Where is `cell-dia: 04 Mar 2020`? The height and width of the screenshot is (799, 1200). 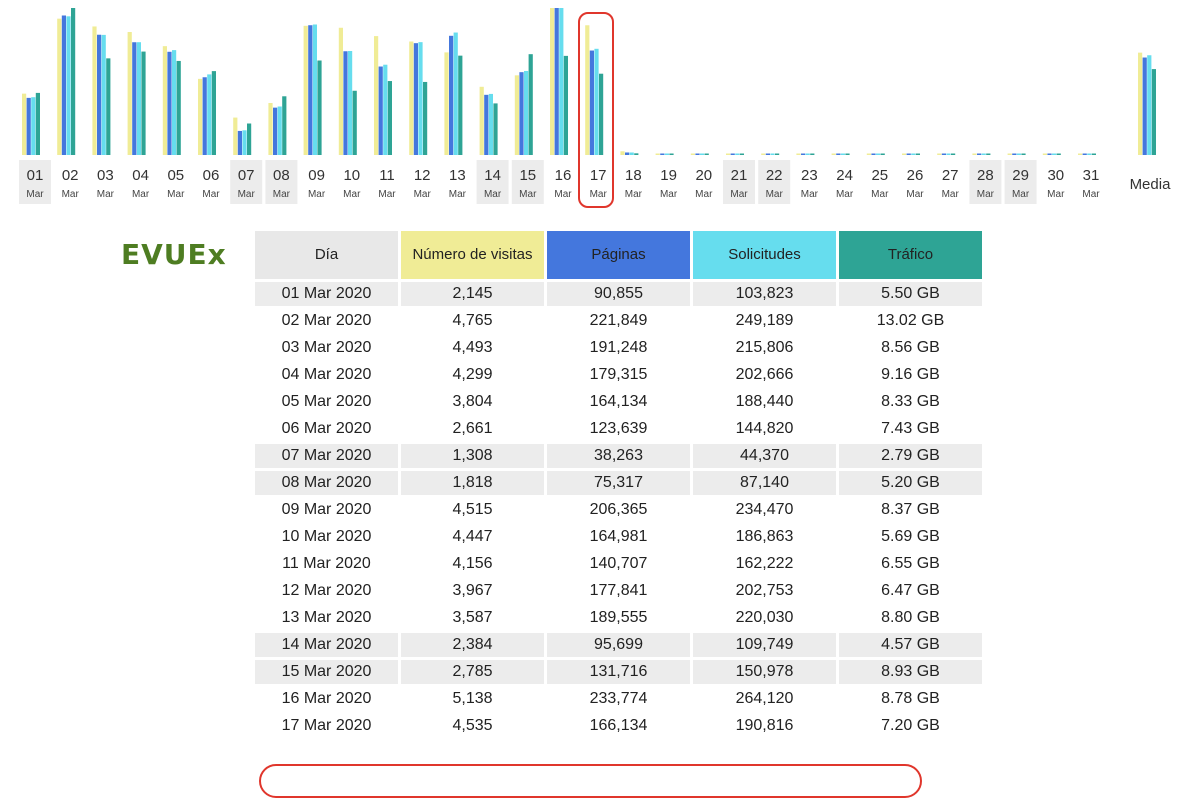
cell-dia: 04 Mar 2020 is located at coordinates (326, 374).